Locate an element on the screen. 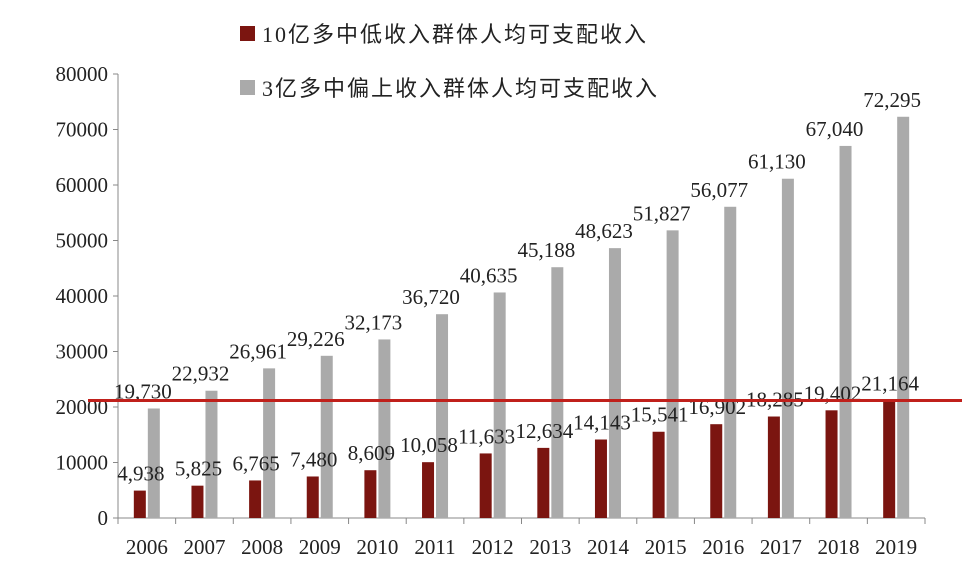  legend-label: 10亿多中低收入群体人均可支配收入 is located at coordinates (455, 34).